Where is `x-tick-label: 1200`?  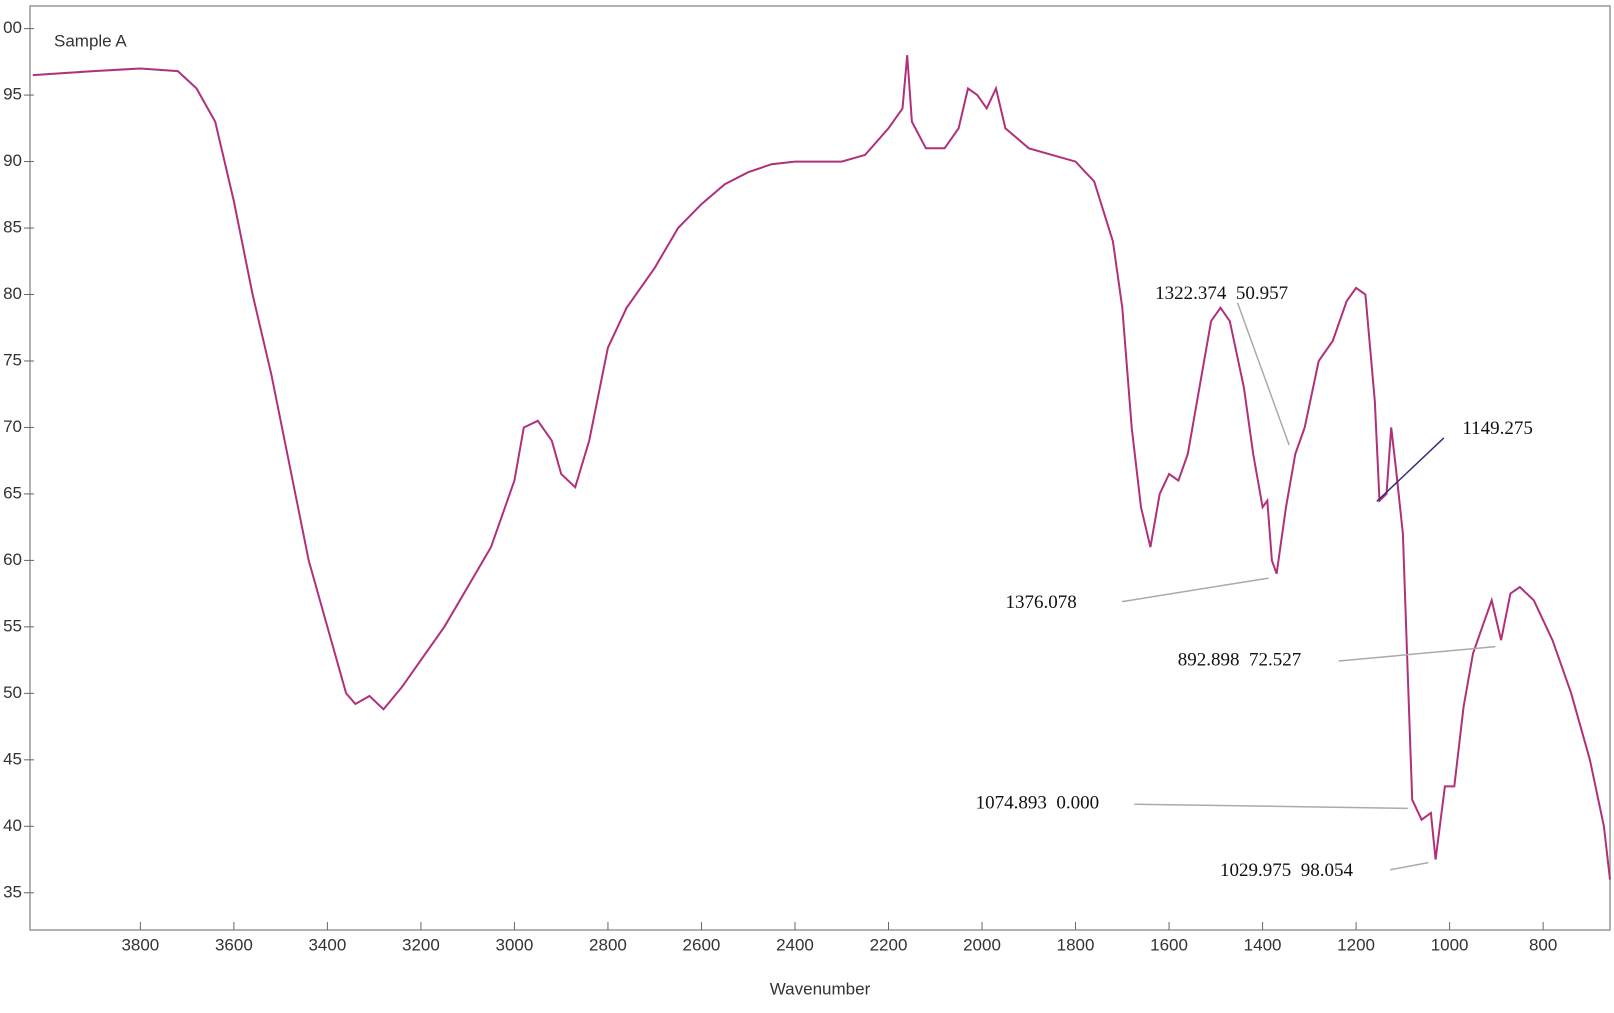 x-tick-label: 1200 is located at coordinates (1356, 944).